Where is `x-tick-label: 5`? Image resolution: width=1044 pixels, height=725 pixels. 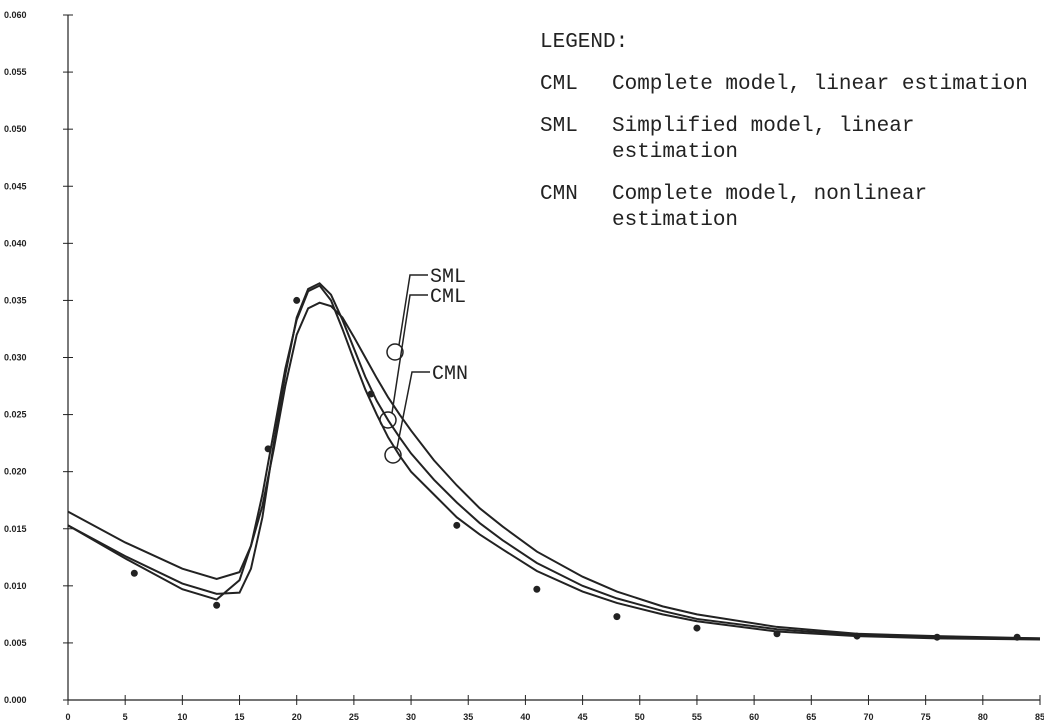
x-tick-label: 5 is located at coordinates (125, 717).